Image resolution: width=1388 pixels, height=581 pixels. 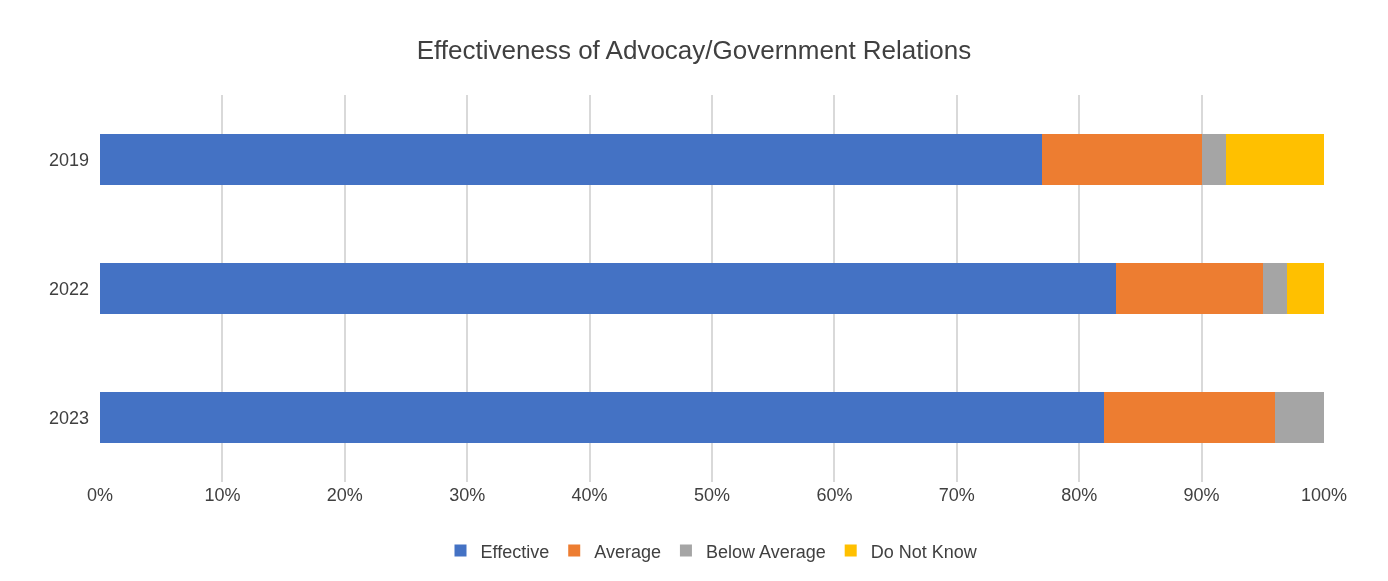 What do you see at coordinates (627, 551) in the screenshot?
I see `legend-label: Average` at bounding box center [627, 551].